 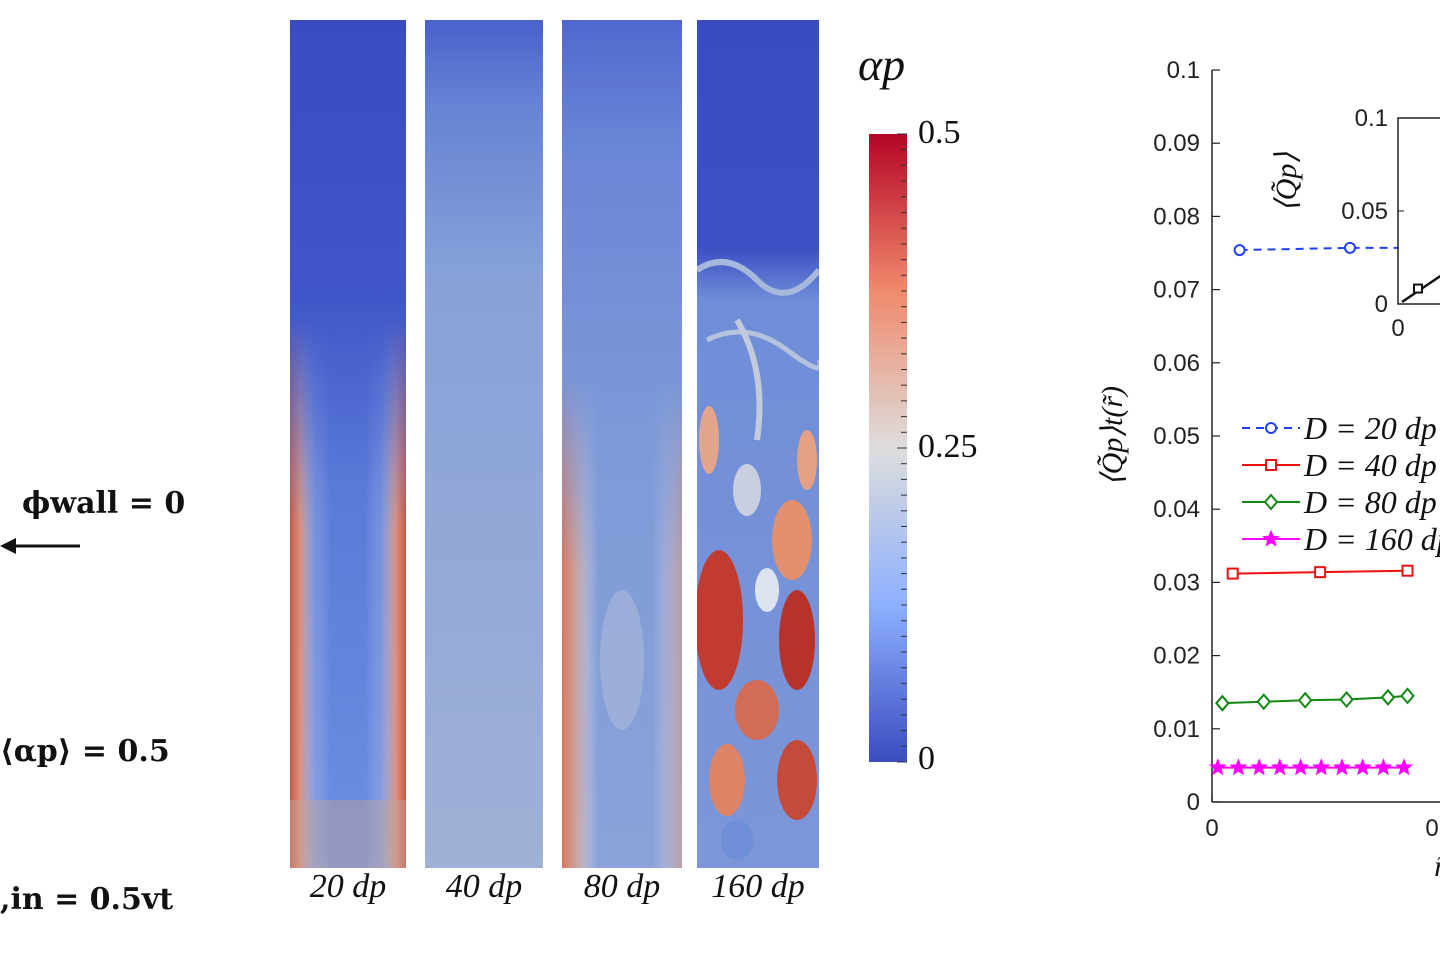 What do you see at coordinates (1381, 304) in the screenshot?
I see `inset-y-tick-label: 0` at bounding box center [1381, 304].